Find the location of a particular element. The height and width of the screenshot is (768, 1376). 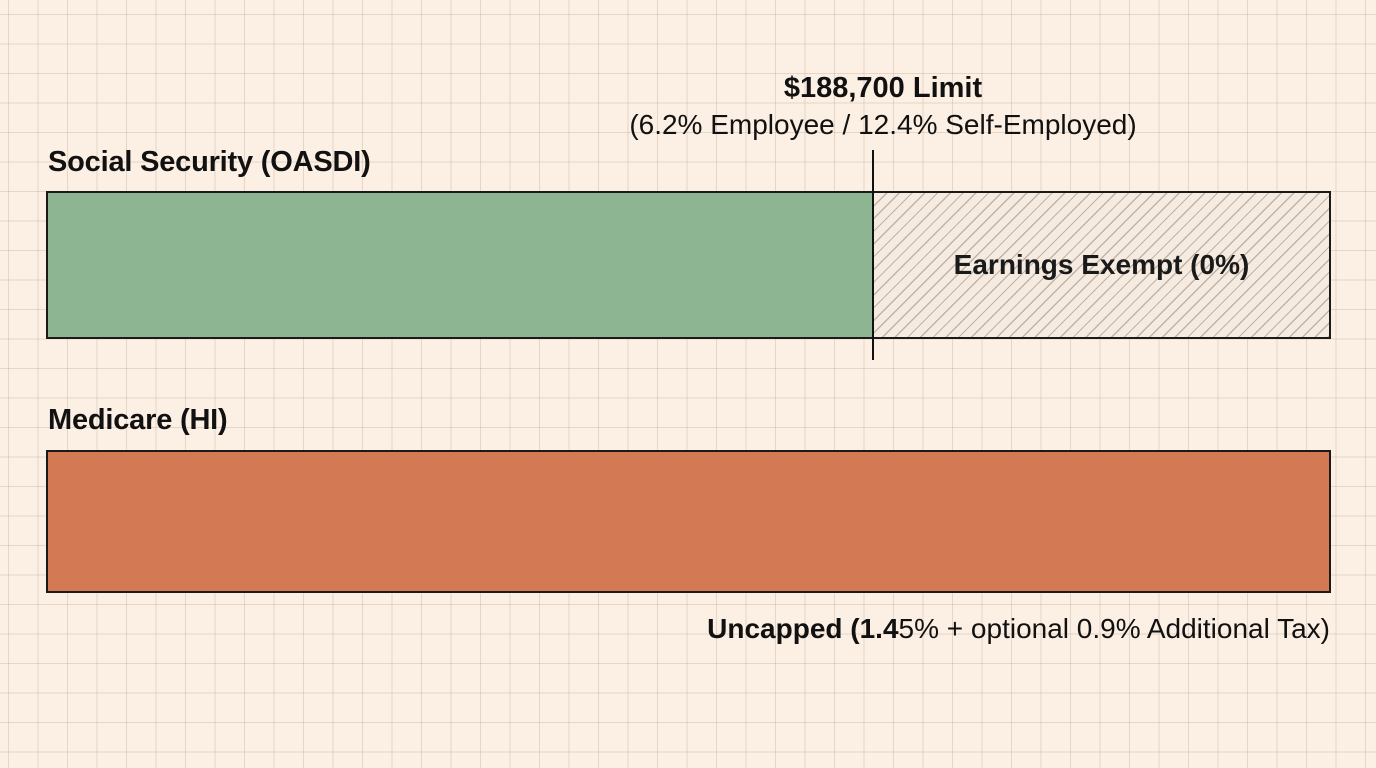

exempt-label: Earnings Exempt (0%) is located at coordinates (1101, 264).